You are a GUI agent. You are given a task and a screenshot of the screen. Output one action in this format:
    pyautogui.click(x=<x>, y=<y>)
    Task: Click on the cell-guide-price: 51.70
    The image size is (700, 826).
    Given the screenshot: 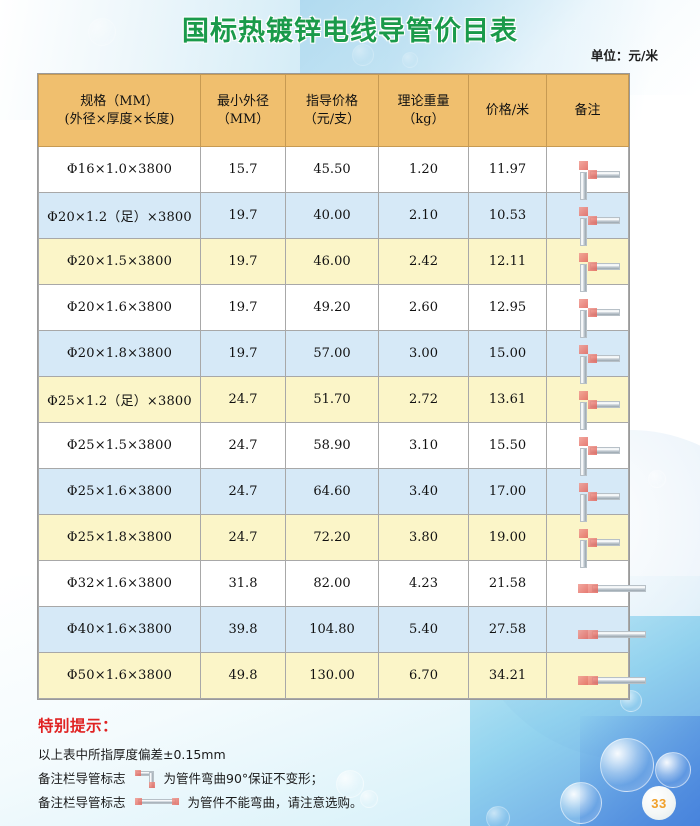 What is the action you would take?
    pyautogui.click(x=332, y=399)
    